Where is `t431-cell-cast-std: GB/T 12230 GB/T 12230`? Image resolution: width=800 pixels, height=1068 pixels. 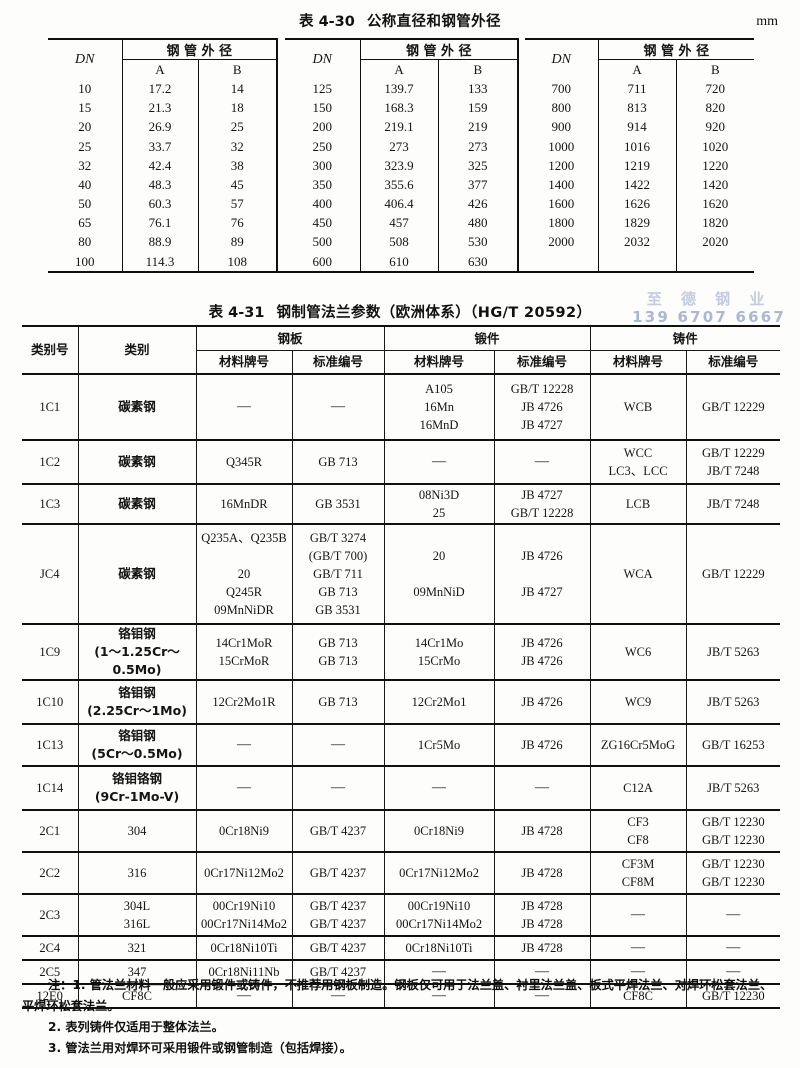 t431-cell-cast-std: GB/T 12230 GB/T 12230 is located at coordinates (733, 832).